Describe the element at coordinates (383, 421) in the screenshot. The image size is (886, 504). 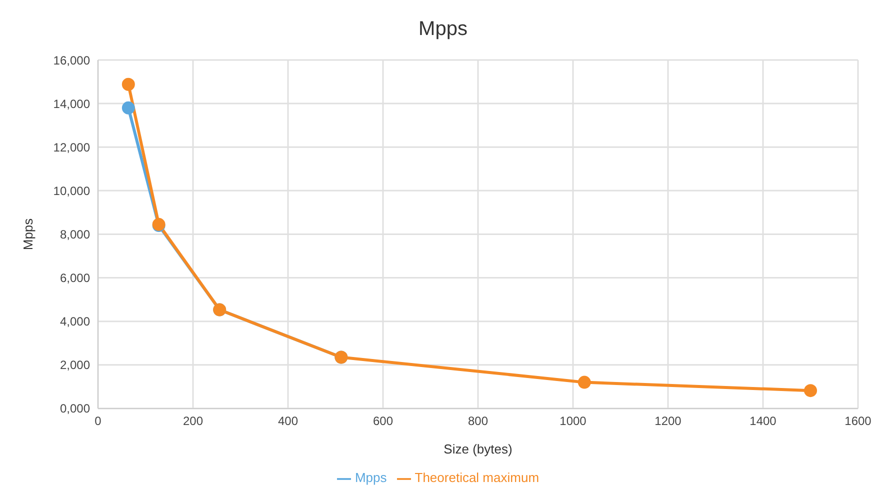
I see `x-tick-label: 600` at that location.